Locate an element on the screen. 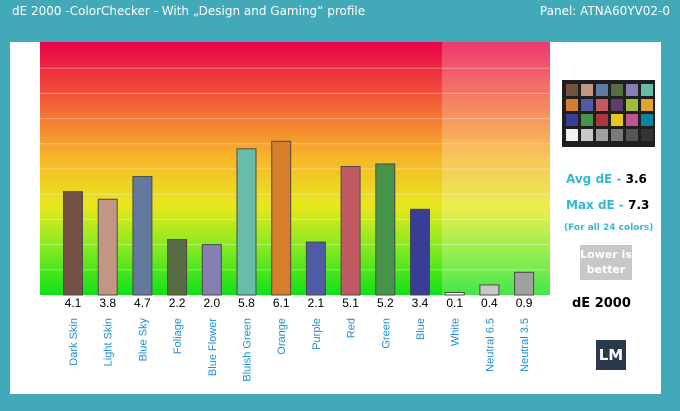 The height and width of the screenshot is (411, 680). value-label: 2.1 is located at coordinates (316, 303).